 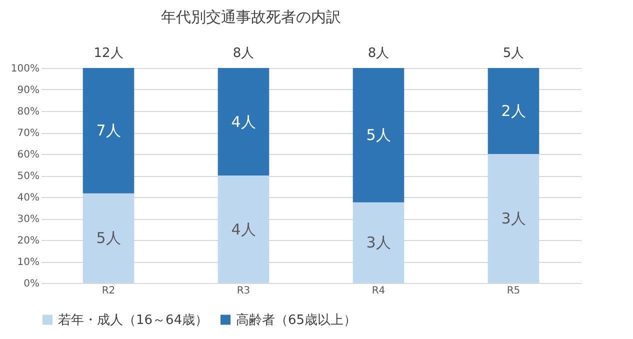 What do you see at coordinates (296, 320) in the screenshot?
I see `legend-label: 高齢者（65歳以上）` at bounding box center [296, 320].